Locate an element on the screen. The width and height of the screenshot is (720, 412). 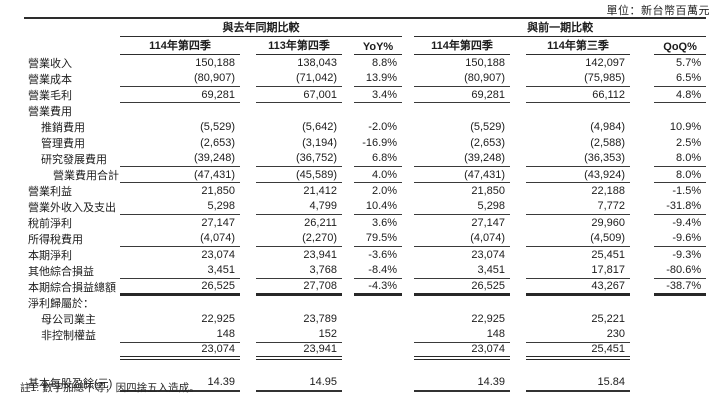
label-column-spacer is located at coordinates (72, 46).